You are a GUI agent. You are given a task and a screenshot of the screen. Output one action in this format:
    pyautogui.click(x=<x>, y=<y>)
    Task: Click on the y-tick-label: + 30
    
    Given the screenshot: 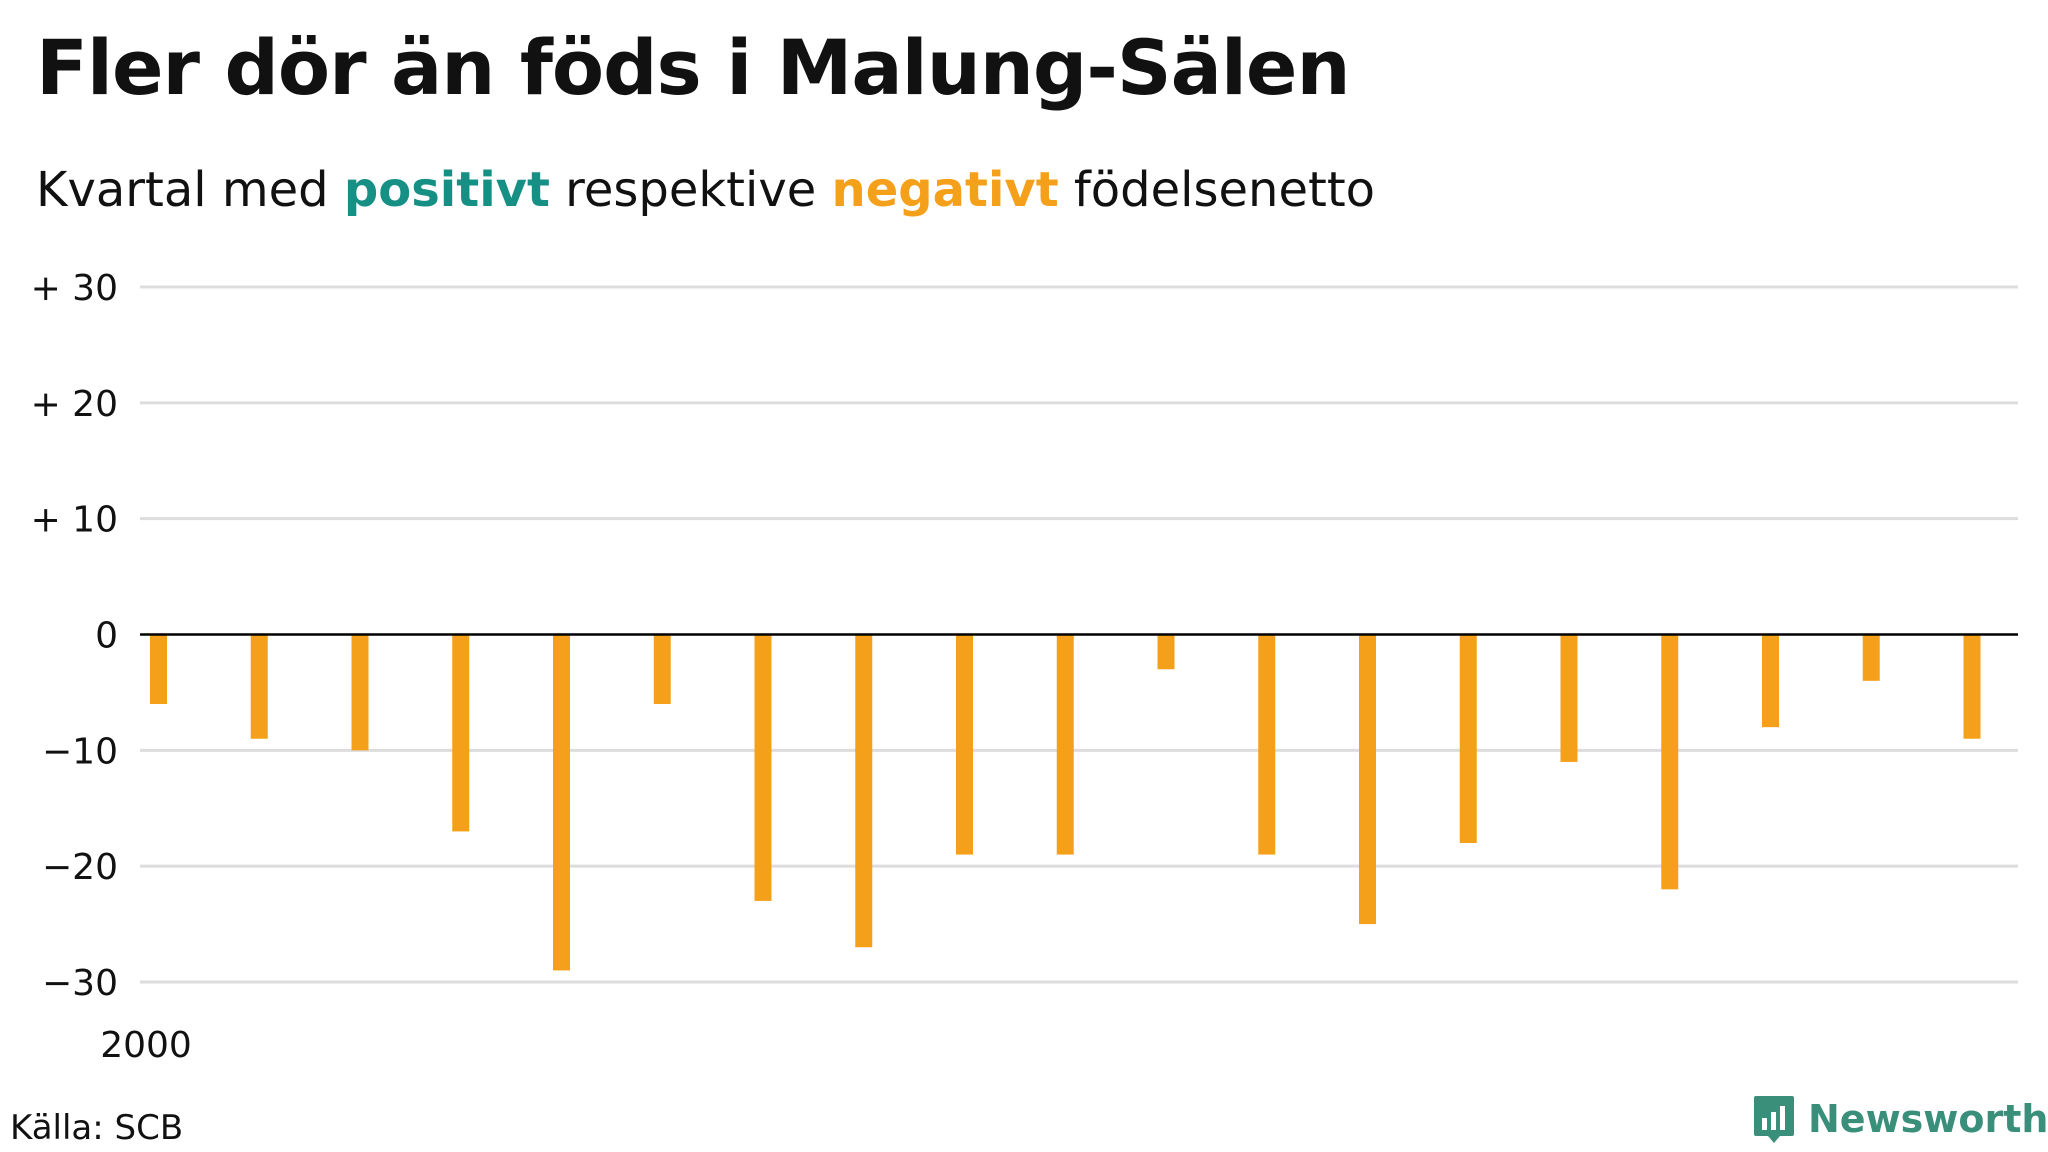 What is the action you would take?
    pyautogui.click(x=74, y=288)
    